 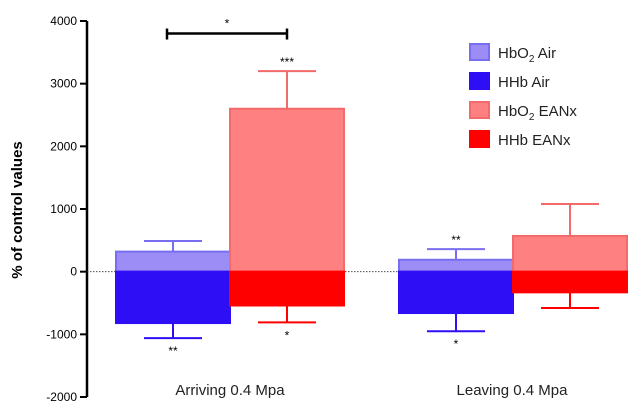 I want to click on x-category-label: Arriving 0.4 Mpa, so click(x=230, y=390).